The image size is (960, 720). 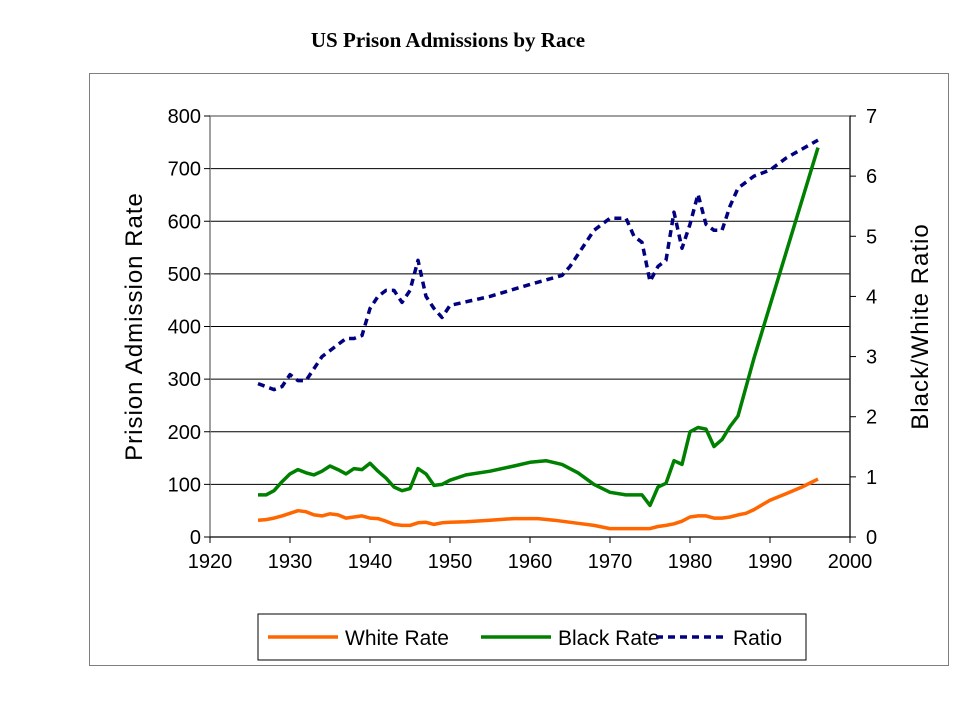 What do you see at coordinates (920, 326) in the screenshot?
I see `y2-axis-label: Black/White Ratio` at bounding box center [920, 326].